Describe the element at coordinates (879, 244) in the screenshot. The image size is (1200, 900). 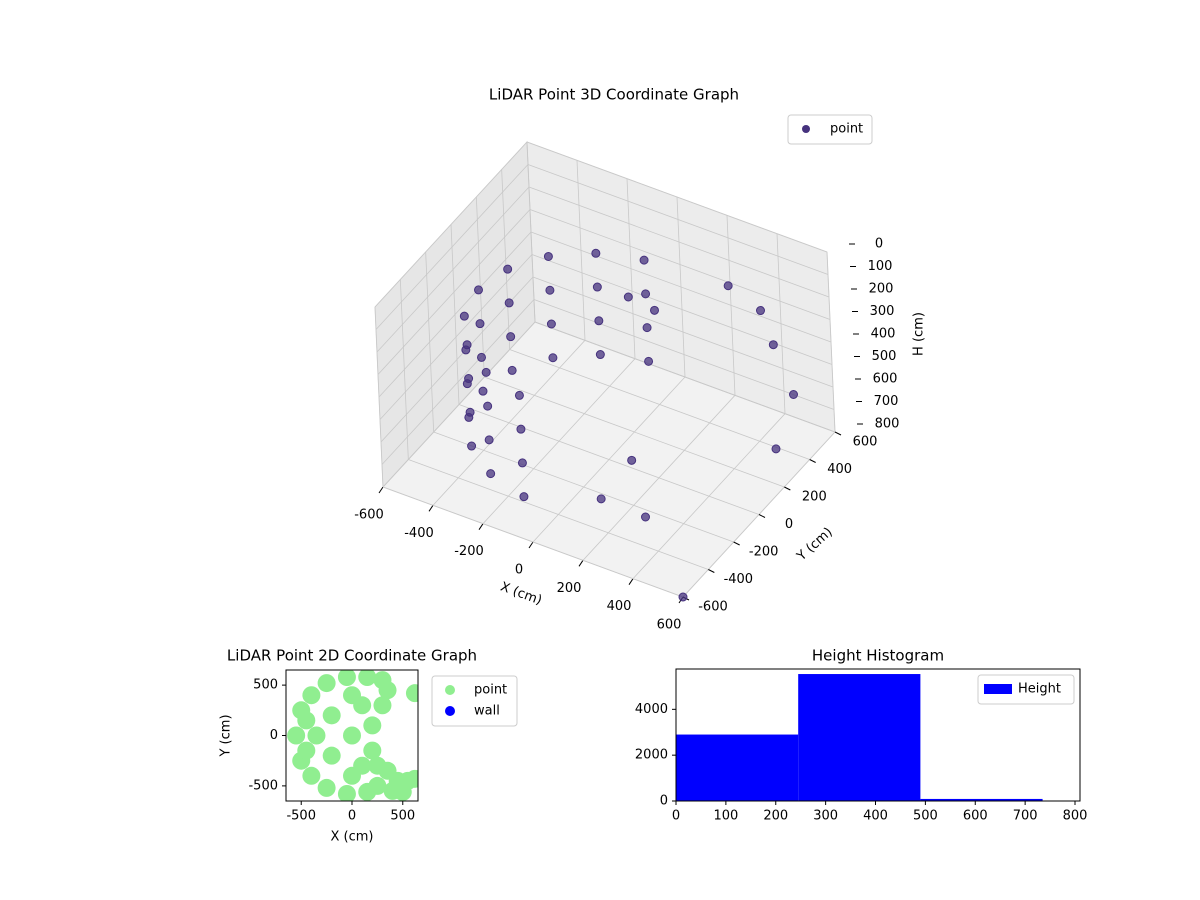
I see `z-tick-label: 0` at that location.